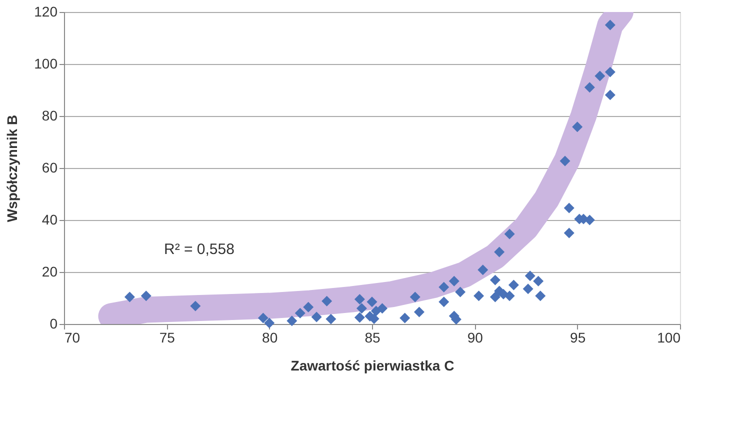  Describe the element at coordinates (669, 338) in the screenshot. I see `x-tick-label: 100` at that location.